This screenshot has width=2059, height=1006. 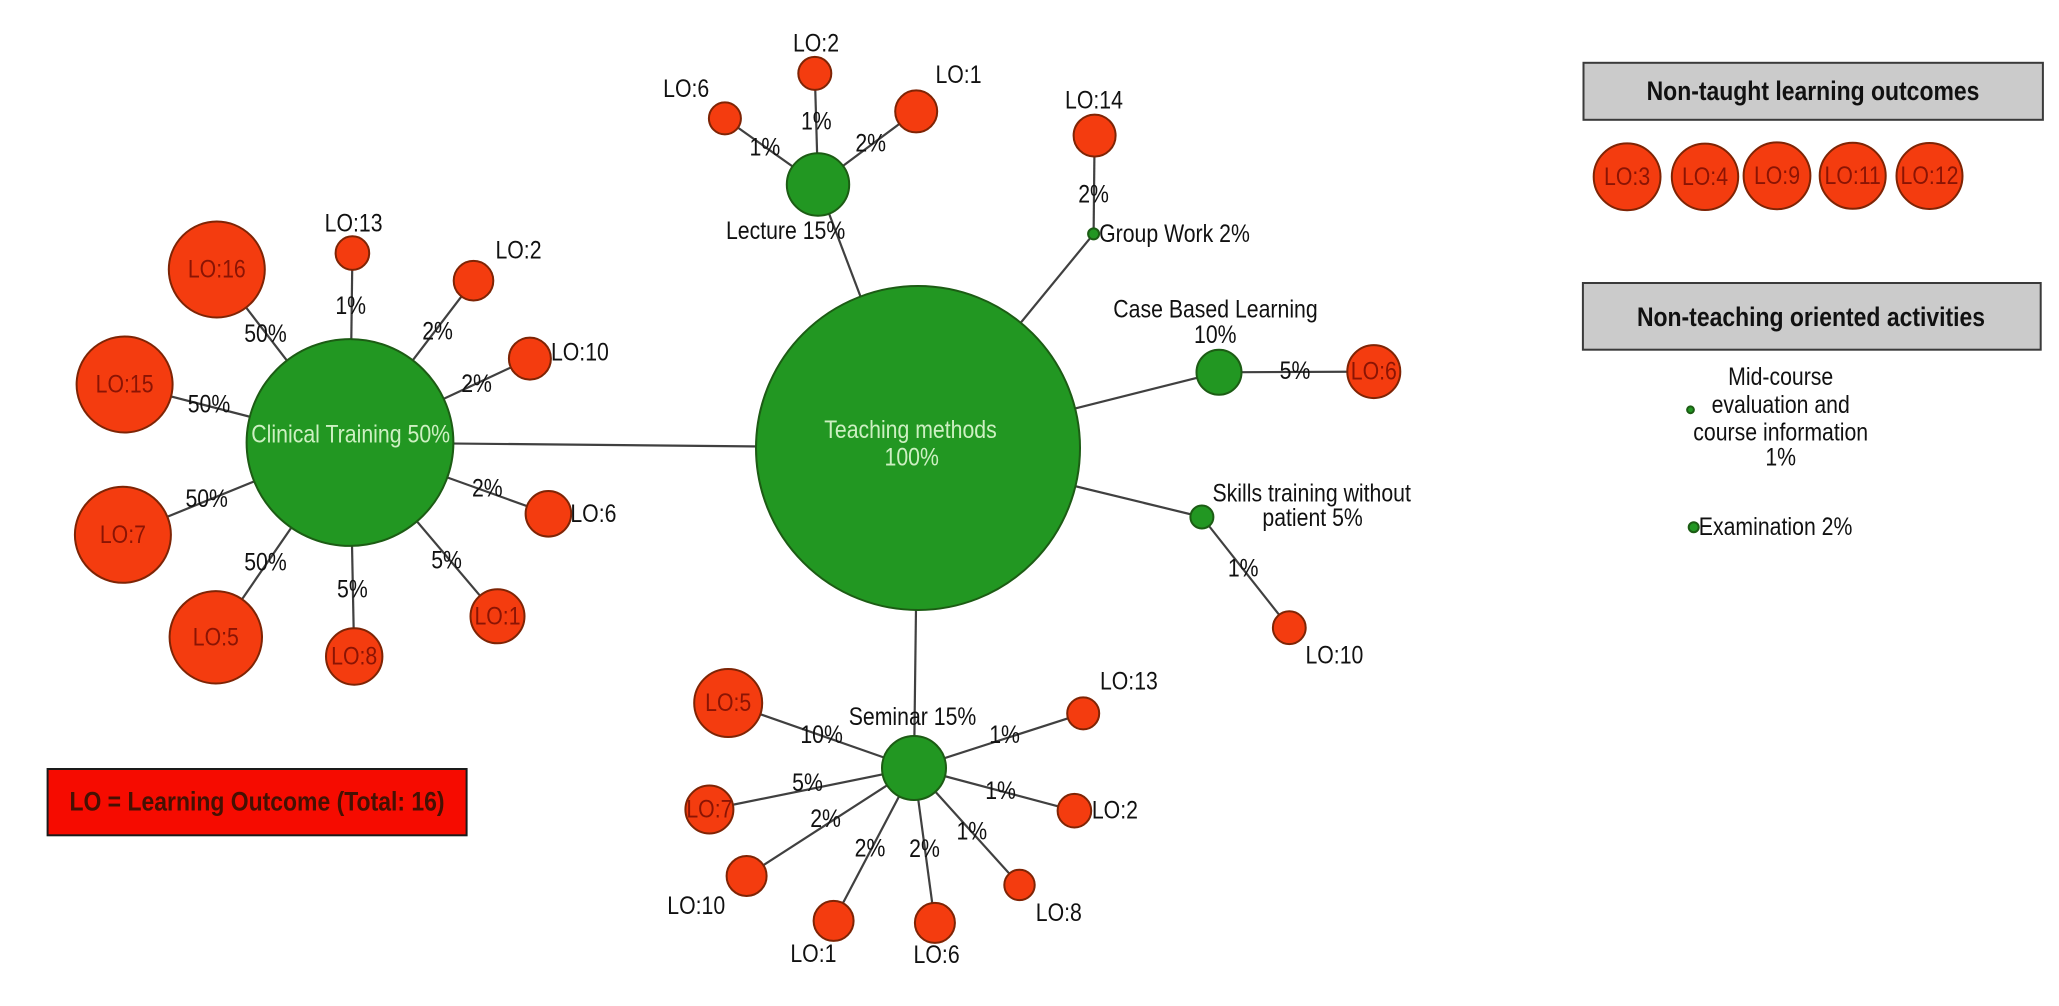 I want to click on svg-text: Skills training without, so click(x=1312, y=493).